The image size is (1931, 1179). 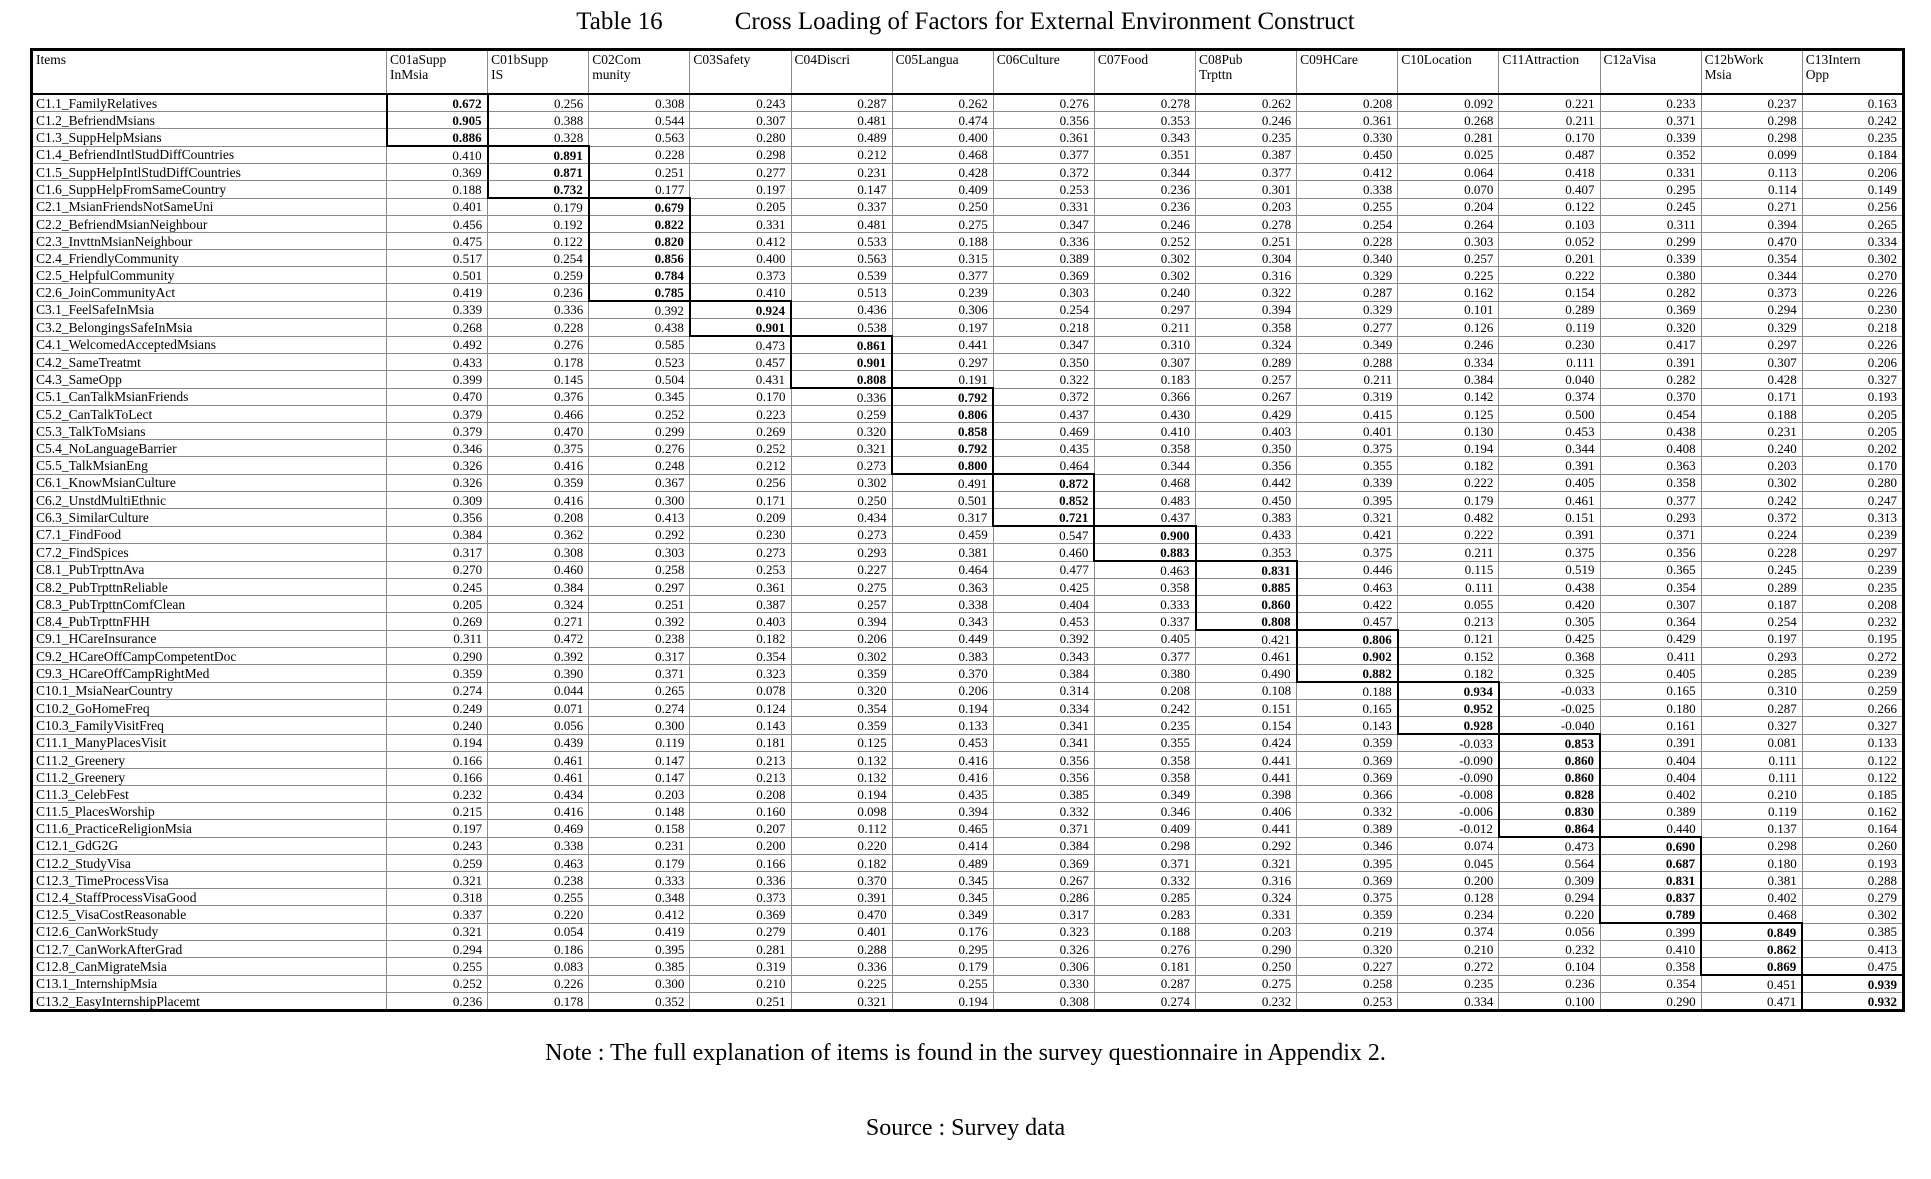 I want to click on loading-cell: 0.928, so click(x=1448, y=725).